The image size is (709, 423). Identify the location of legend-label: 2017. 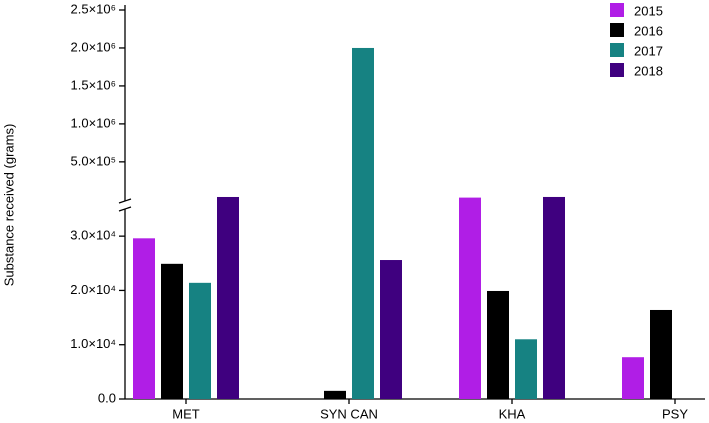
(648, 50).